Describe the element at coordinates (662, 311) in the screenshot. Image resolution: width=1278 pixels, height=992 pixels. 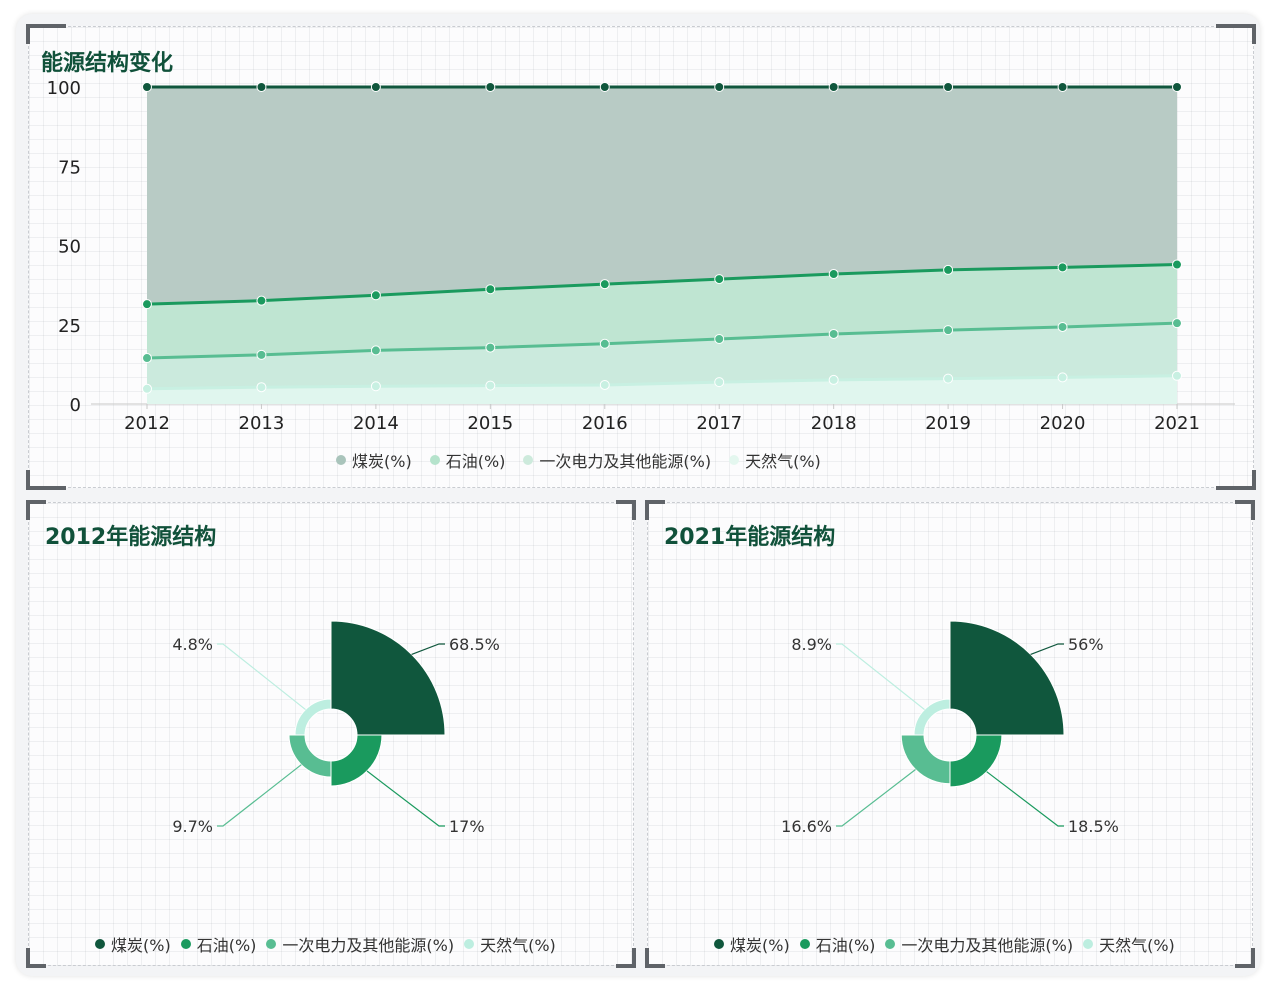
I see `area-oil` at that location.